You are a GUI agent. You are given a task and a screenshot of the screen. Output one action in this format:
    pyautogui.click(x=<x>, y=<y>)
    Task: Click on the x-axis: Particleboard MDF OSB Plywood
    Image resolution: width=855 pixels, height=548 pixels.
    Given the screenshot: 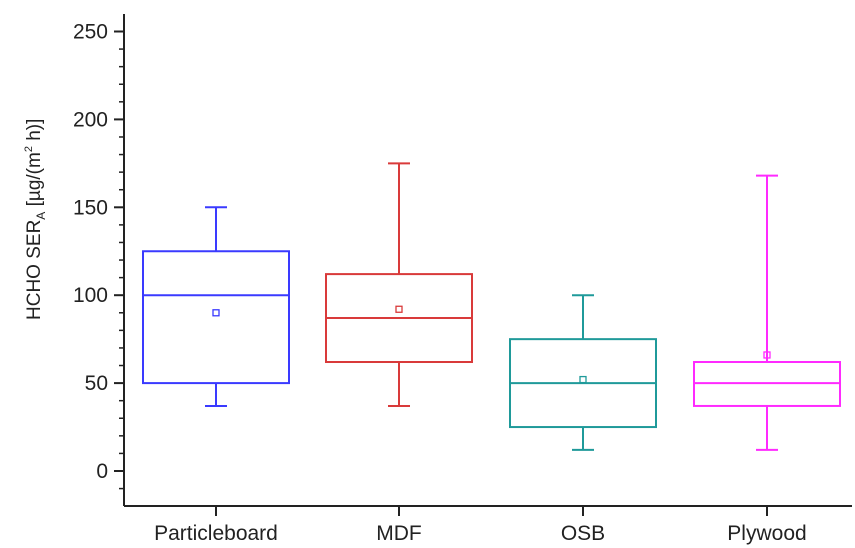 What is the action you would take?
    pyautogui.click(x=488, y=525)
    